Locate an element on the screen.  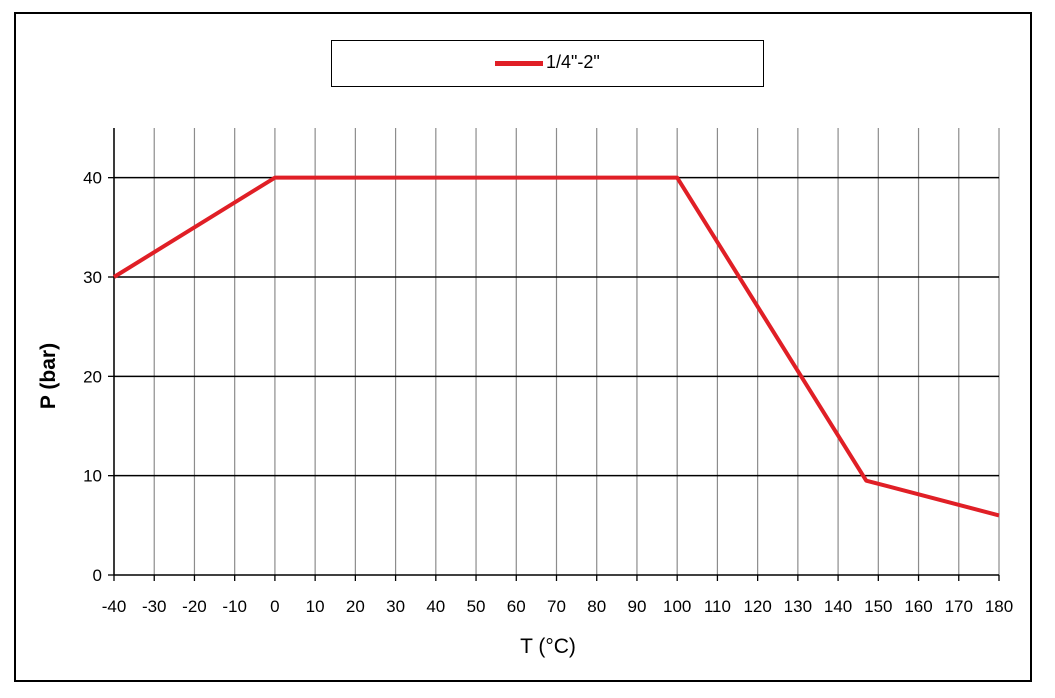
x-tick-label: 90 is located at coordinates (636, 606).